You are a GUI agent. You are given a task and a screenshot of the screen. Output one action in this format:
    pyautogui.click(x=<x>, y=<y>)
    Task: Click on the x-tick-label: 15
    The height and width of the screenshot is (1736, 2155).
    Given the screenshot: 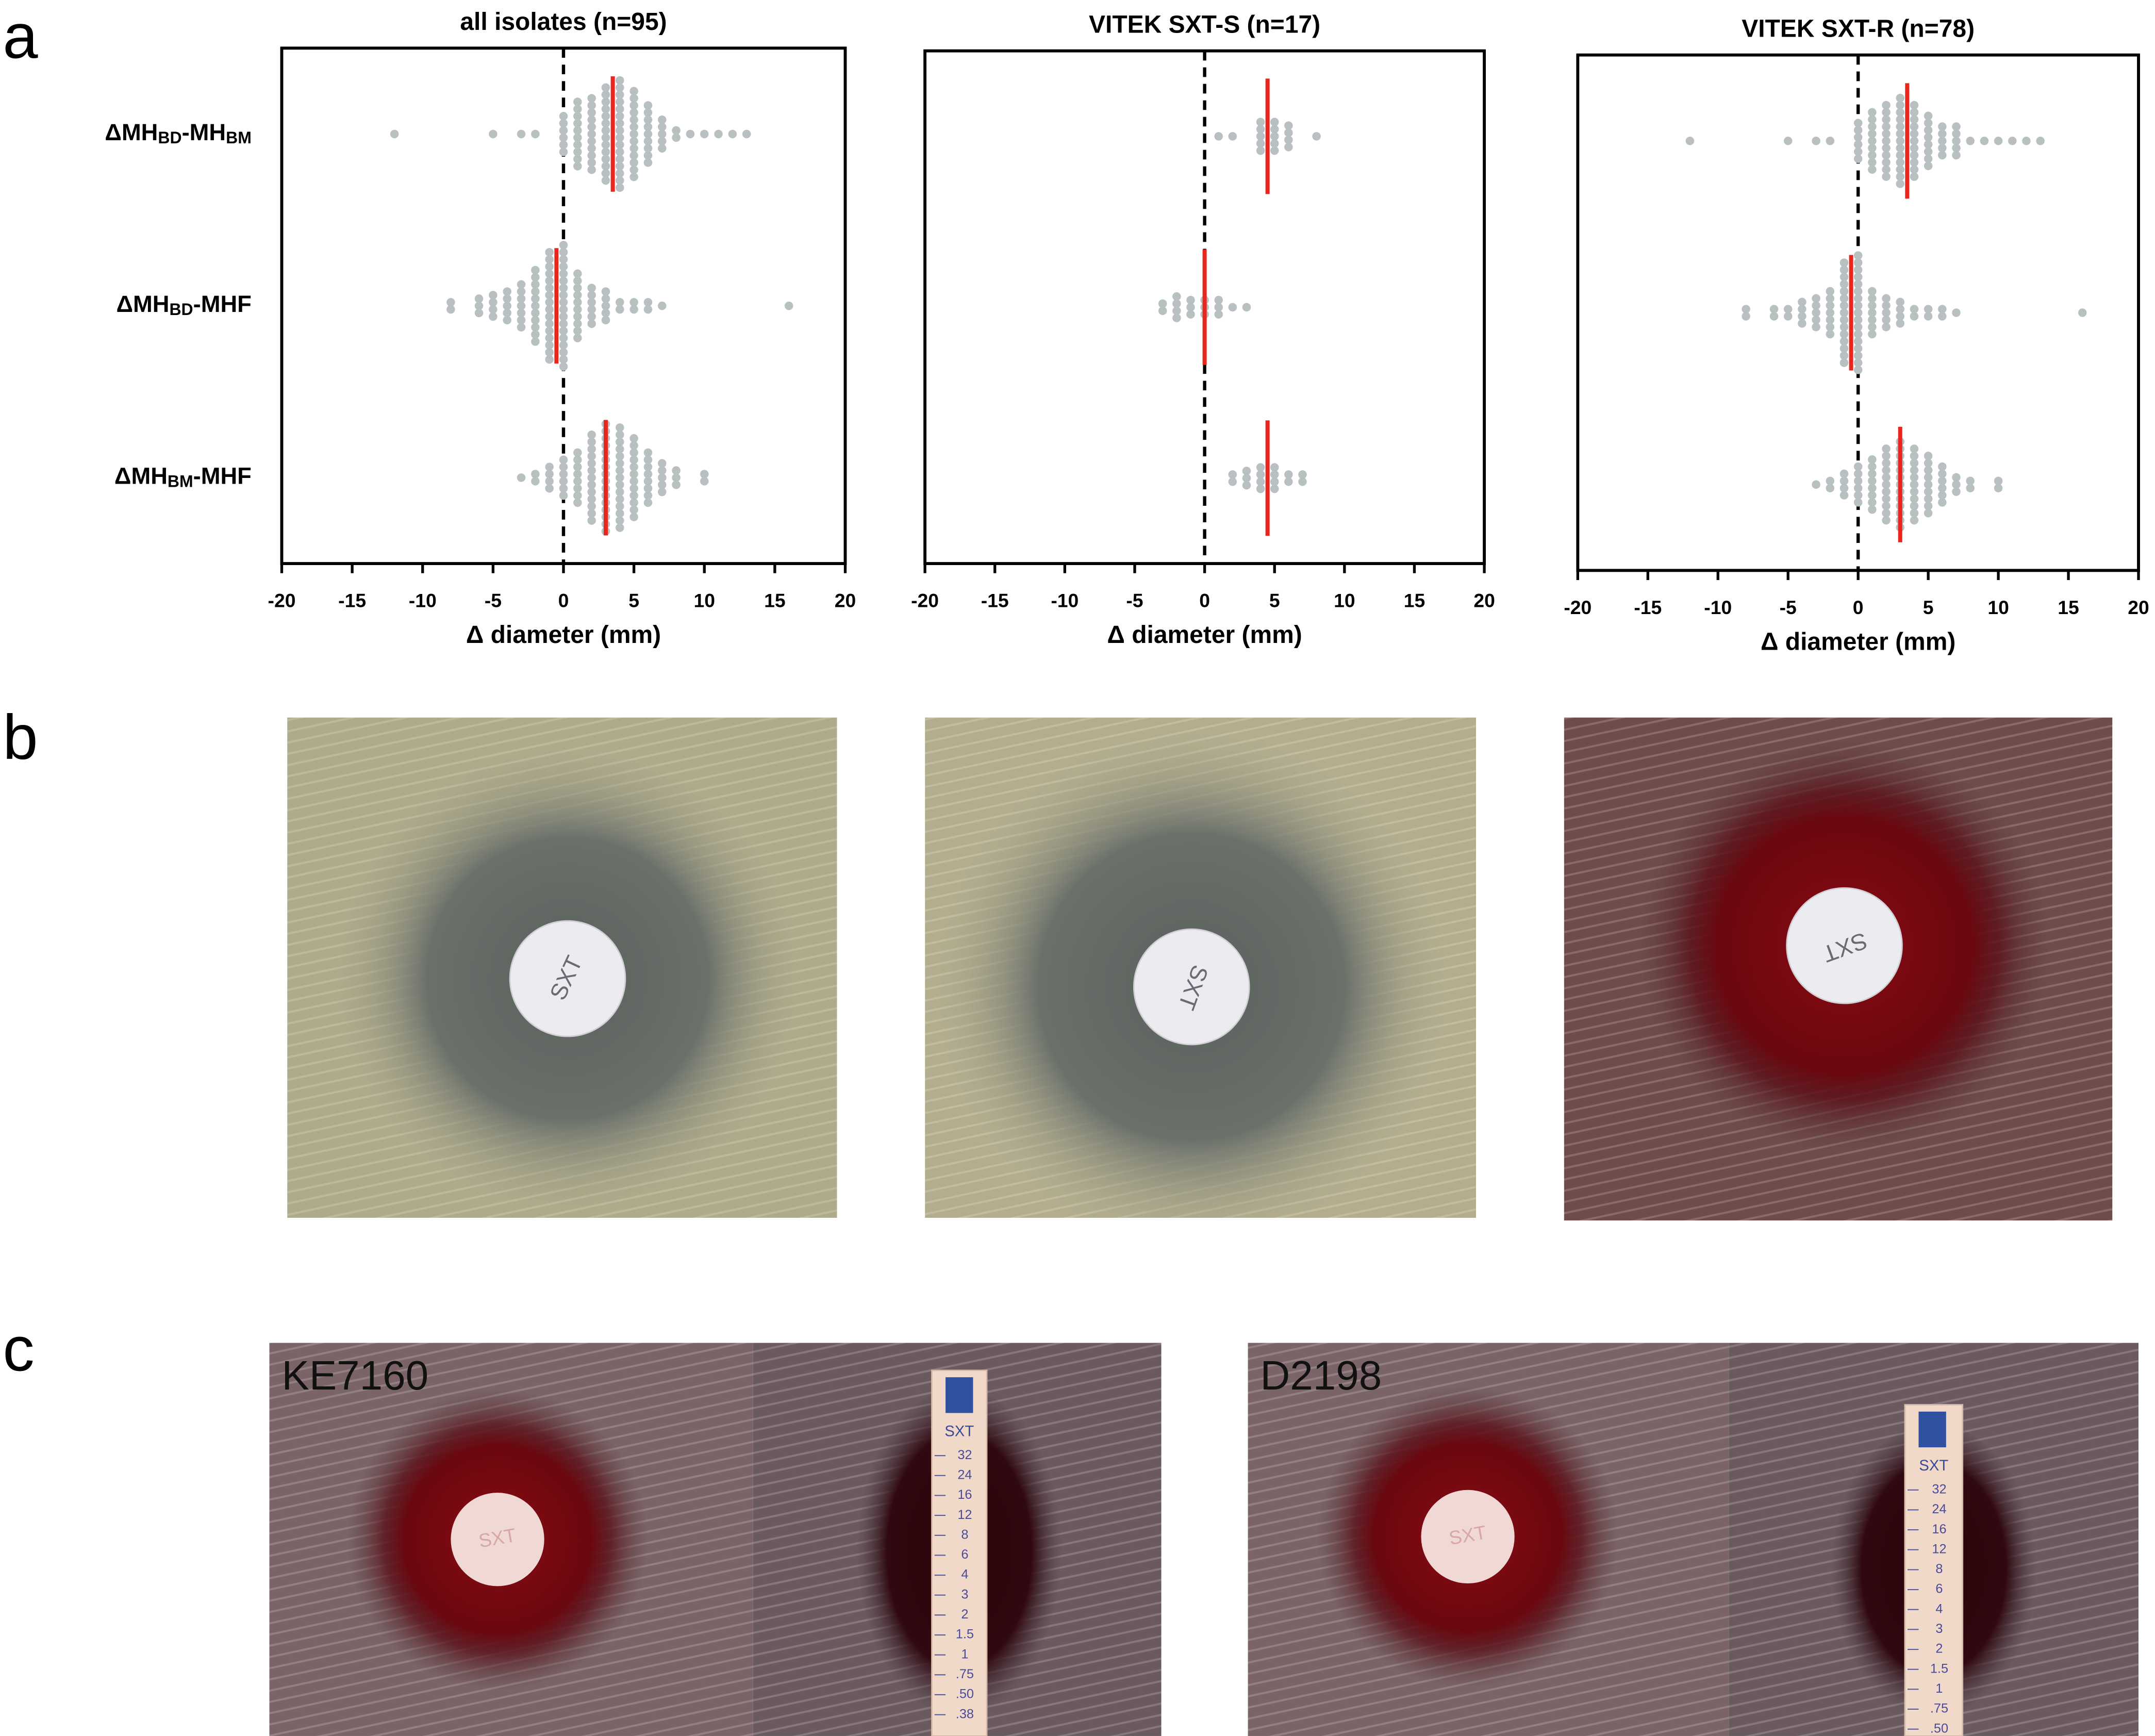 What is the action you would take?
    pyautogui.click(x=1414, y=600)
    